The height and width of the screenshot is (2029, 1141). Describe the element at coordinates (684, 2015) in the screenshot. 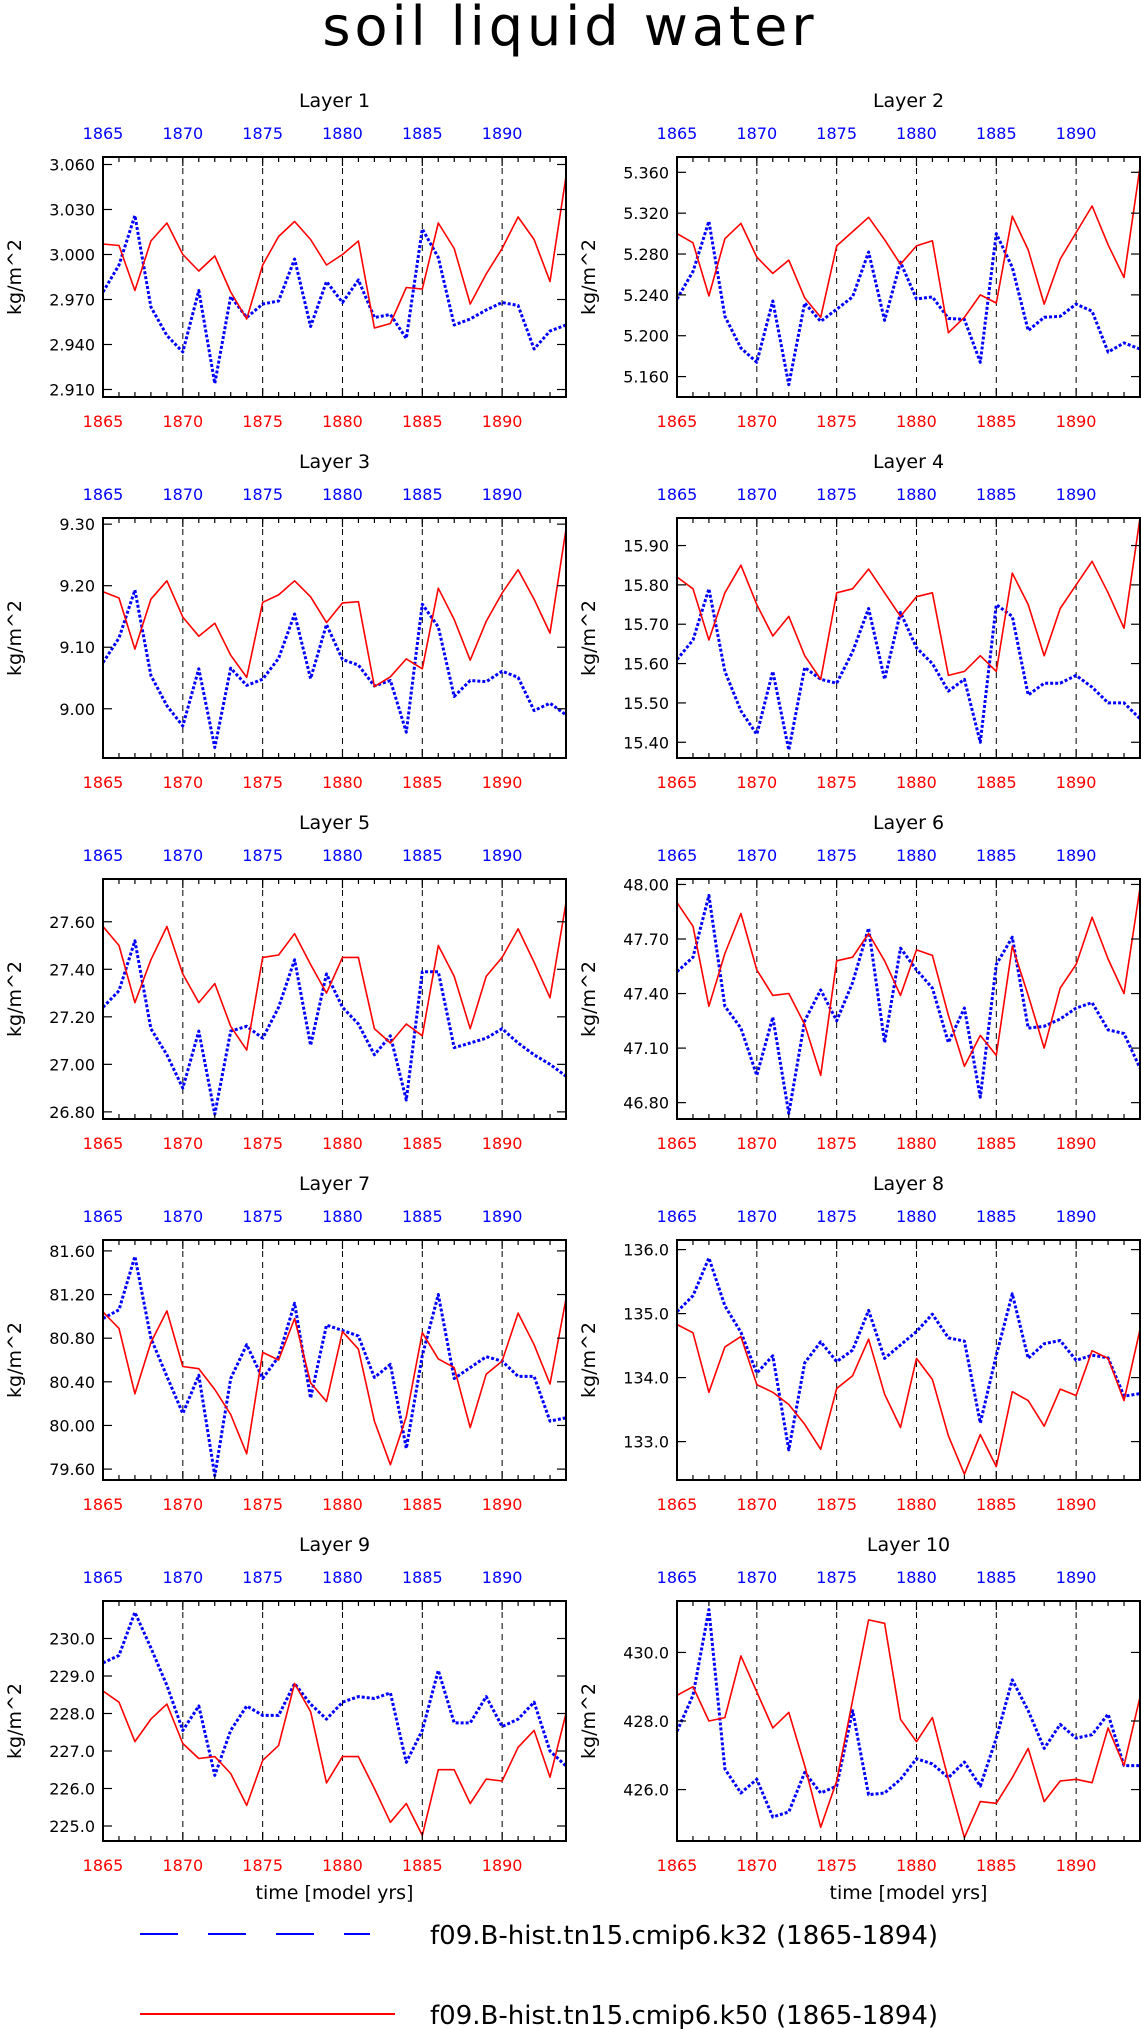

I see `legend-label-k50: f09.B-hist.tn15.cmip6.k50 (1865-1894)` at that location.